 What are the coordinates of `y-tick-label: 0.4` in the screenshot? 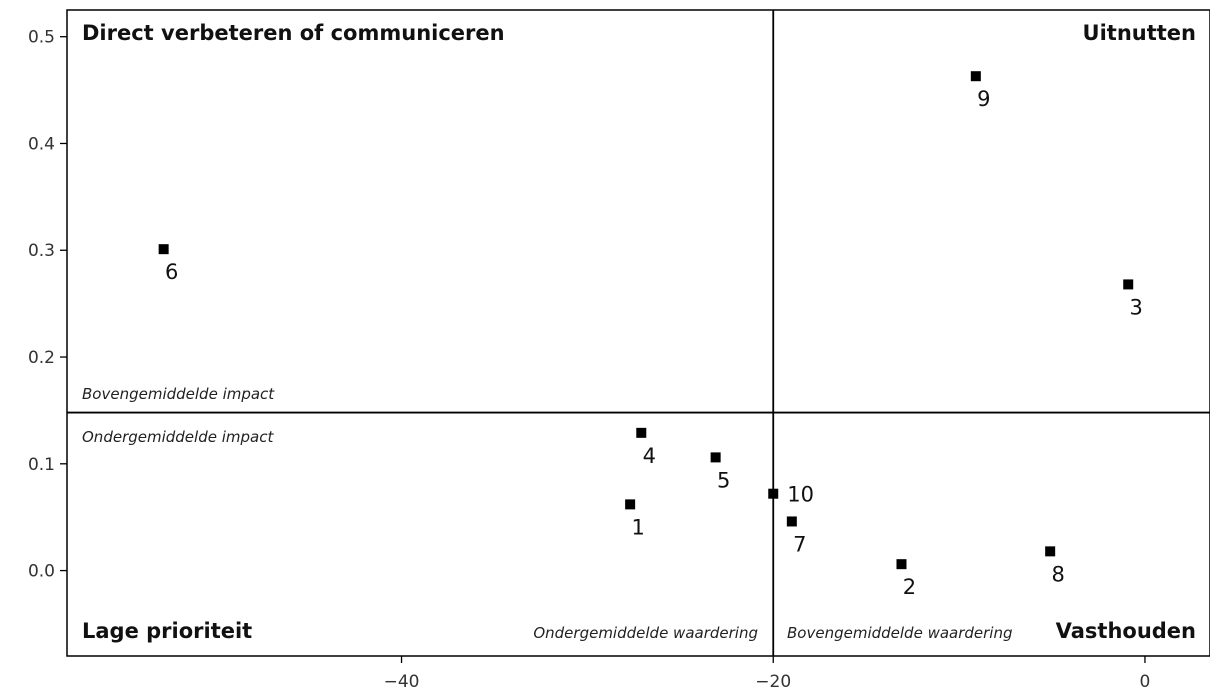 It's located at (41, 144).